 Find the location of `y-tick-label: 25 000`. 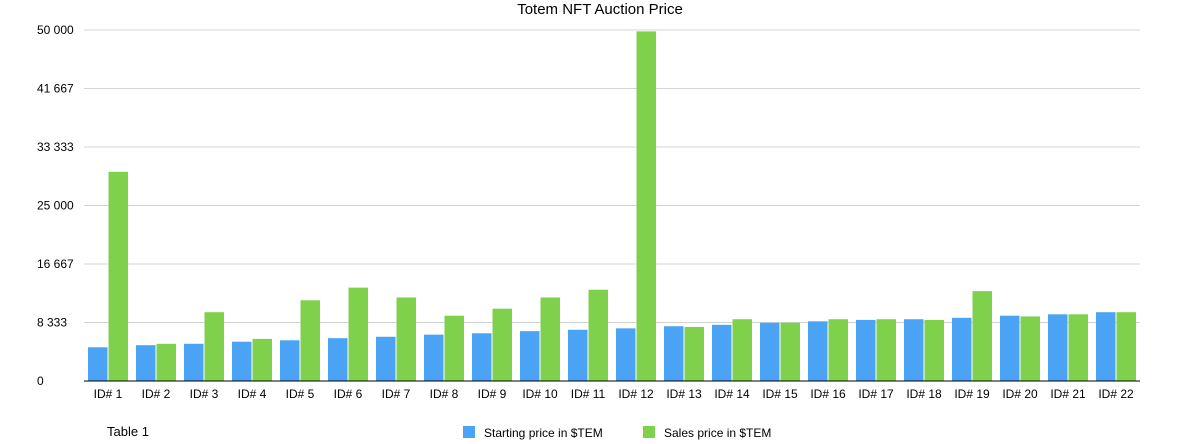

y-tick-label: 25 000 is located at coordinates (55, 206).